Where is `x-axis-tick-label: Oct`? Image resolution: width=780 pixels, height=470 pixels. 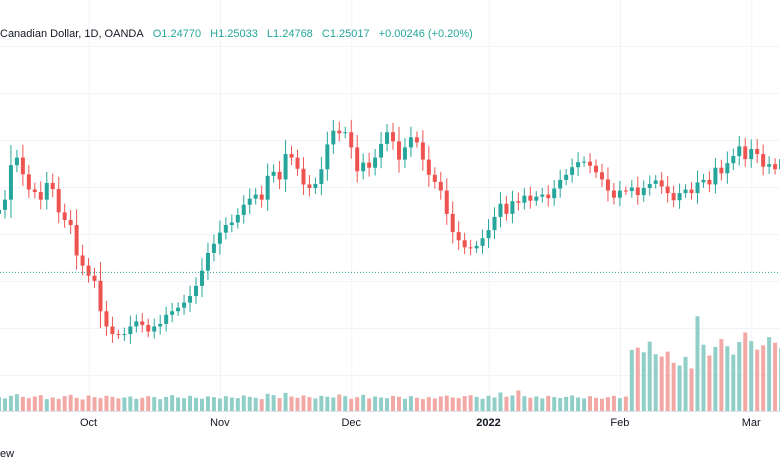
x-axis-tick-label: Oct is located at coordinates (88, 423).